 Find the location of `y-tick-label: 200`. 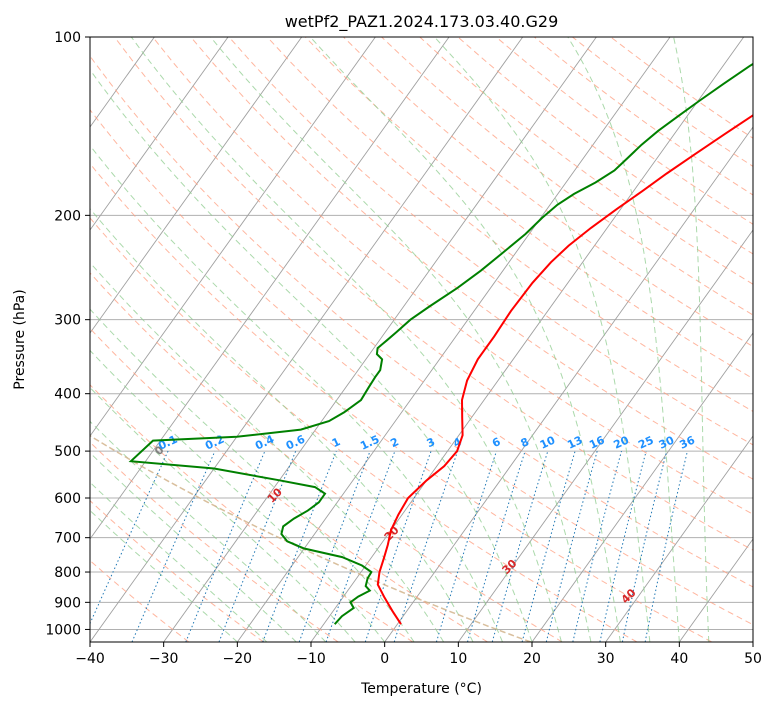

y-tick-label: 200 is located at coordinates (67, 216).